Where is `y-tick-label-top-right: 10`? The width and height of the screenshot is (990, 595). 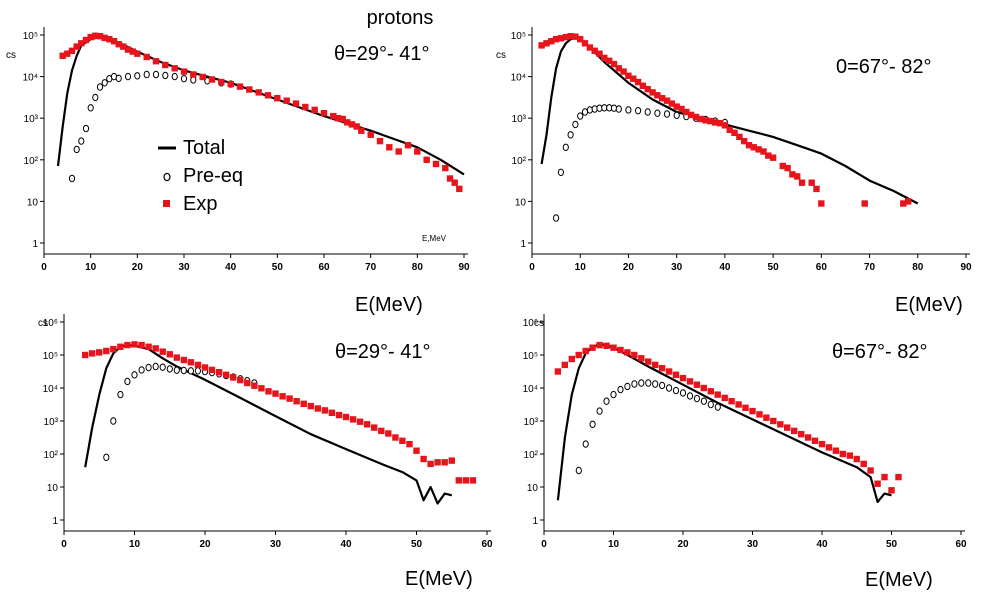 y-tick-label-top-right: 10 is located at coordinates (521, 202).